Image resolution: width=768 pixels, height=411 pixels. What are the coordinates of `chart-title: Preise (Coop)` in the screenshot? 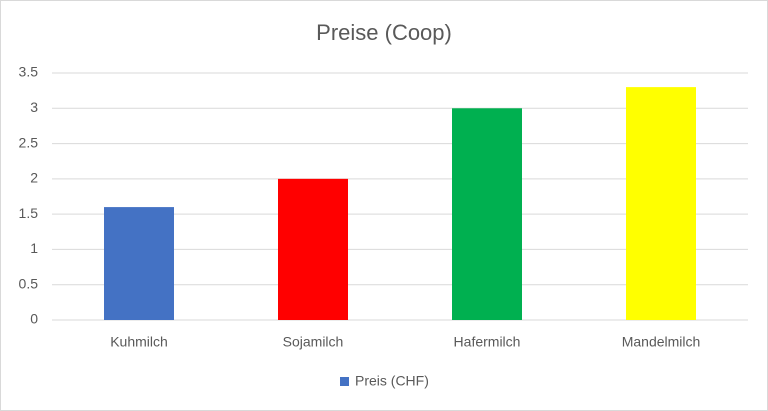 It's located at (384, 32).